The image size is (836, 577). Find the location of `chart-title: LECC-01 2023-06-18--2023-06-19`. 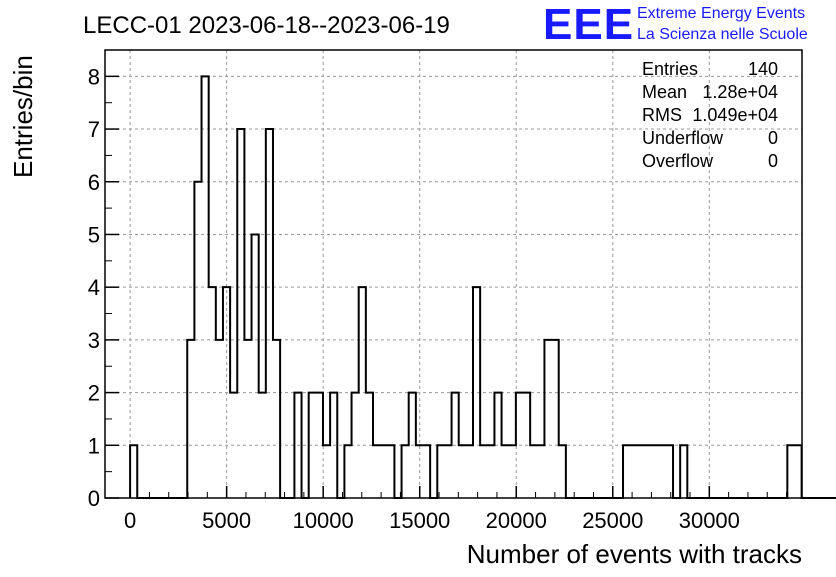

chart-title: LECC-01 2023-06-18--2023-06-19 is located at coordinates (266, 25).